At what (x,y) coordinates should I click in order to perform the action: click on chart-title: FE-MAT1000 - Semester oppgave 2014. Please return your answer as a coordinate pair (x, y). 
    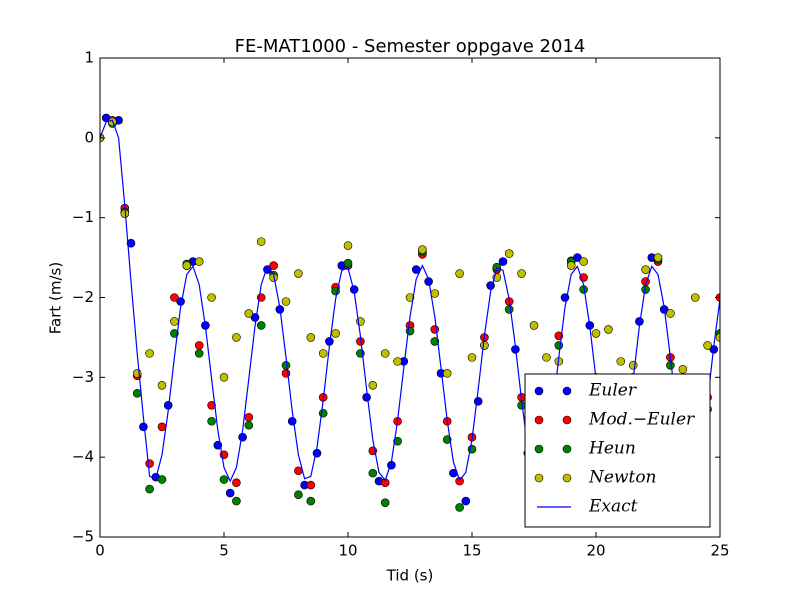
    Looking at the image, I should click on (410, 46).